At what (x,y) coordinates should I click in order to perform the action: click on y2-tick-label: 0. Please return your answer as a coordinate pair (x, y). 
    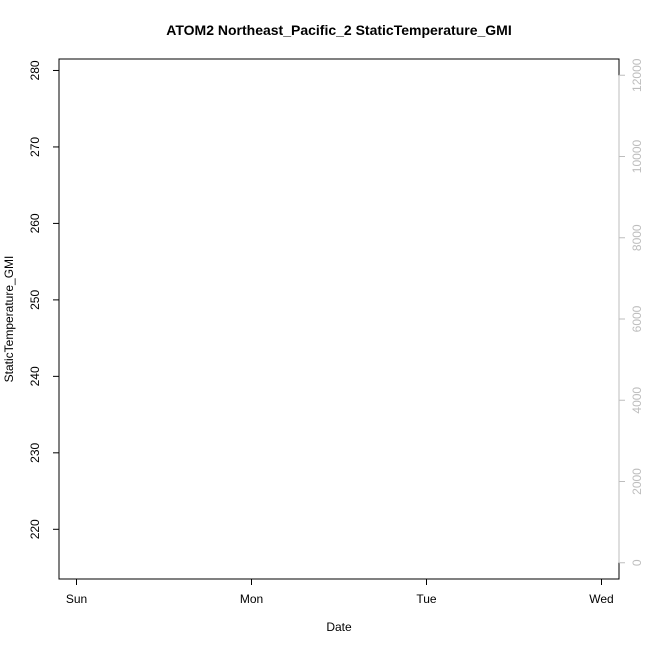
    Looking at the image, I should click on (637, 562).